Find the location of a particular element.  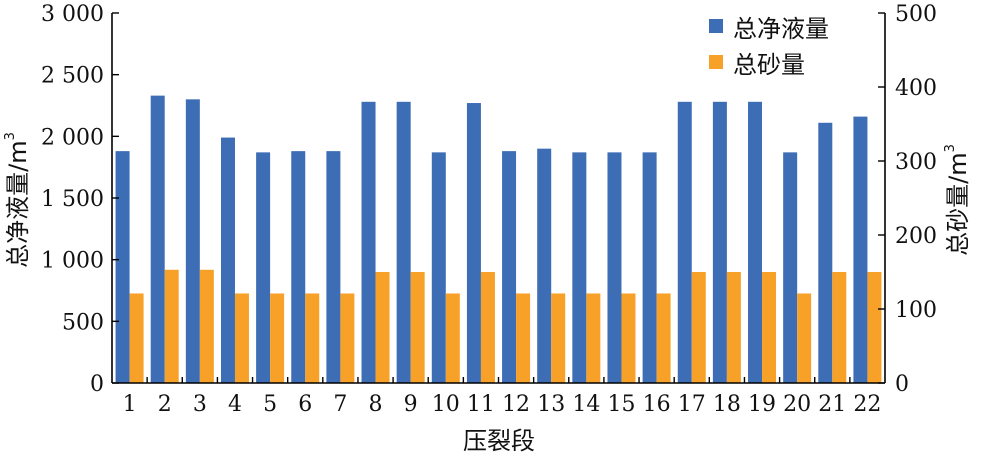

x-tick-label: 16 is located at coordinates (657, 404).